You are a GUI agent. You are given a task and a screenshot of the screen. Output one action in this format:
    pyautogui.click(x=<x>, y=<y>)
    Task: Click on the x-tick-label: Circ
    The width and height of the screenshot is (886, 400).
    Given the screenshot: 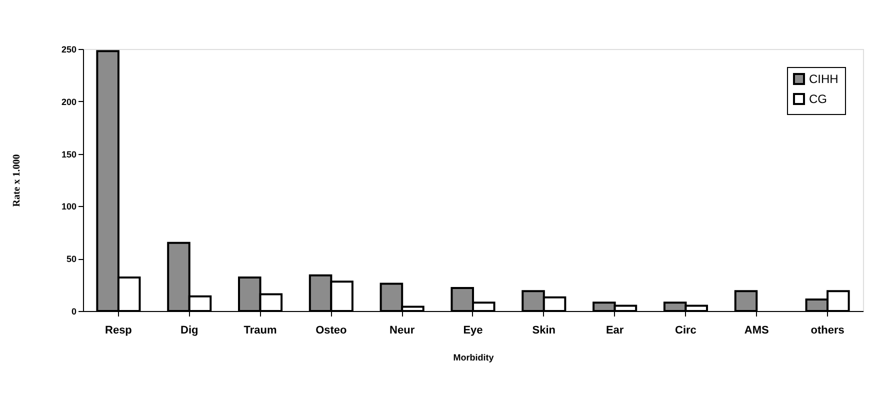 What is the action you would take?
    pyautogui.click(x=685, y=330)
    